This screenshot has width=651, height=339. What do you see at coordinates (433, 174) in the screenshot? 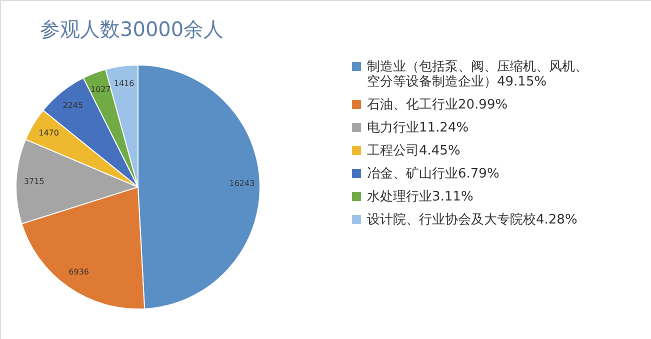
I see `legend-label: 冶金、矿山行业6.79%` at bounding box center [433, 174].